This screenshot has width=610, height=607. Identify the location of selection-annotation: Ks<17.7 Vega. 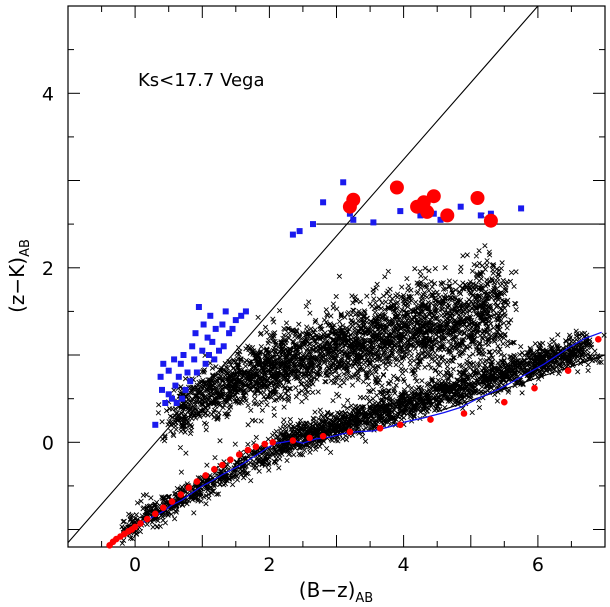
(201, 80).